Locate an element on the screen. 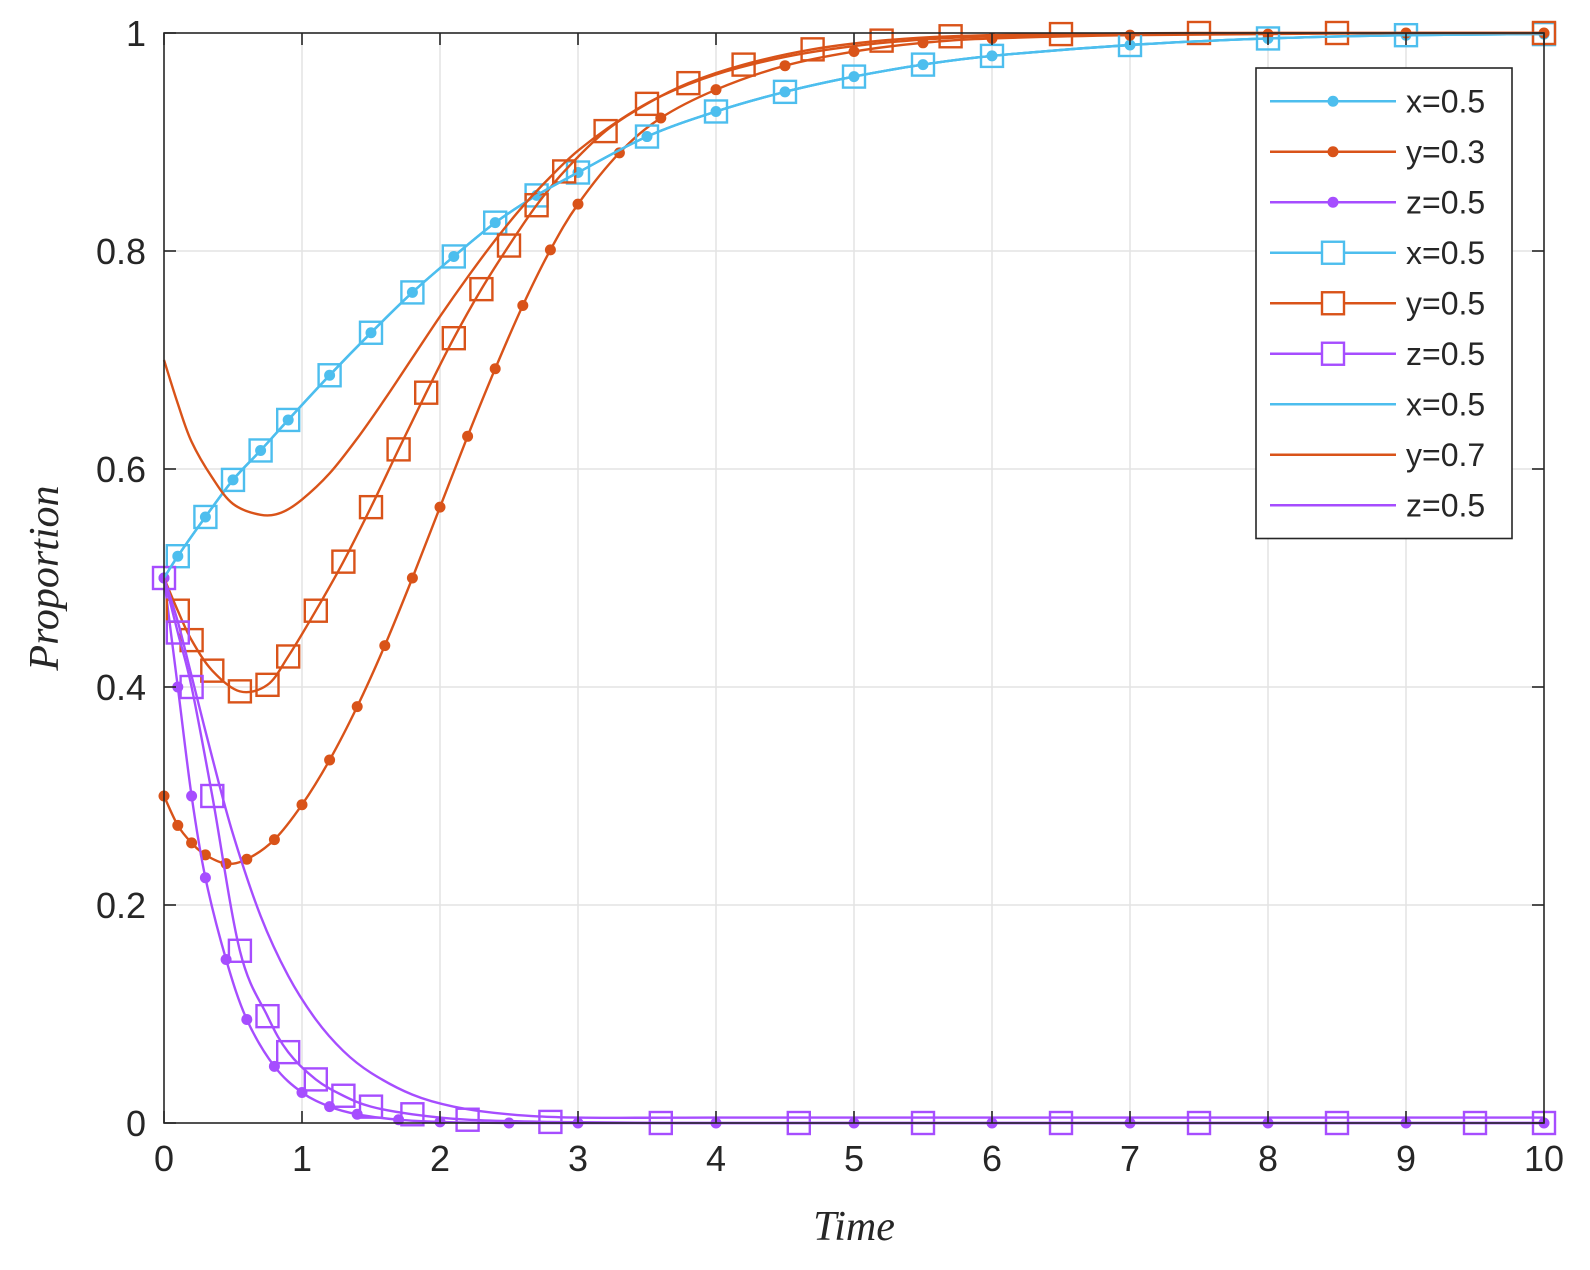  x-tick-label: 9 is located at coordinates (1406, 1158).